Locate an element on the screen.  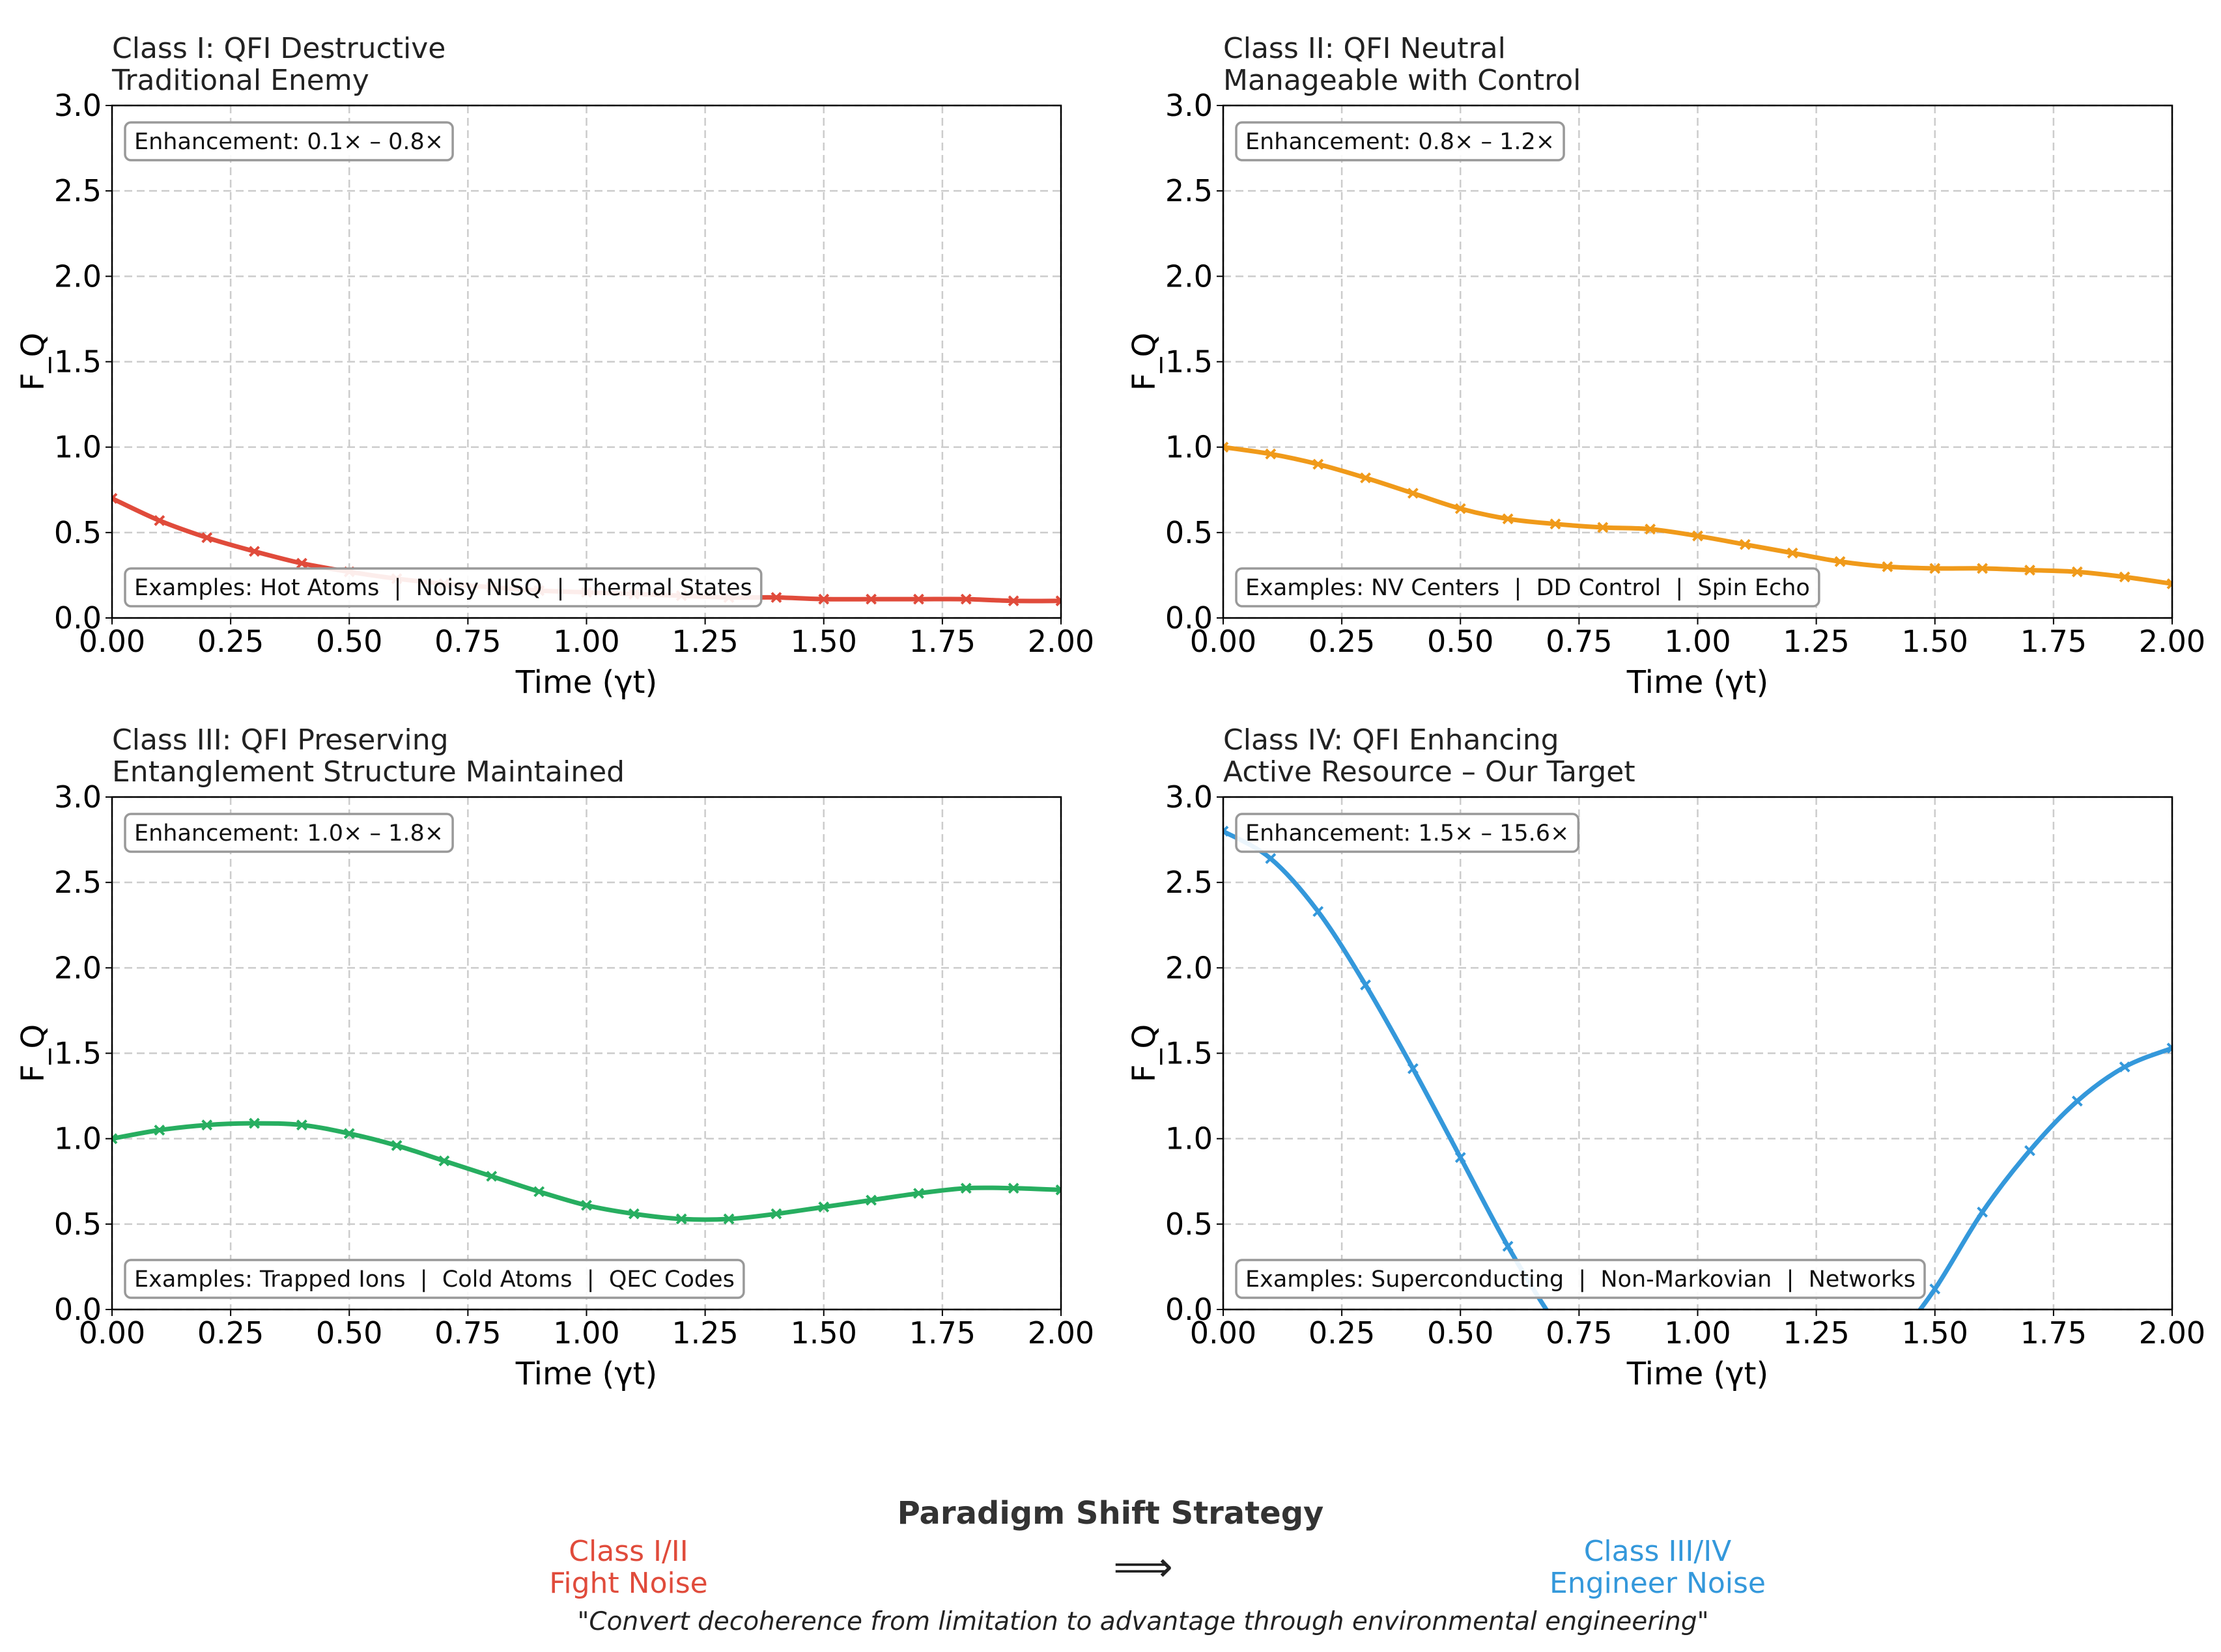
x-tick-label: 1.50 is located at coordinates (1935, 1333).